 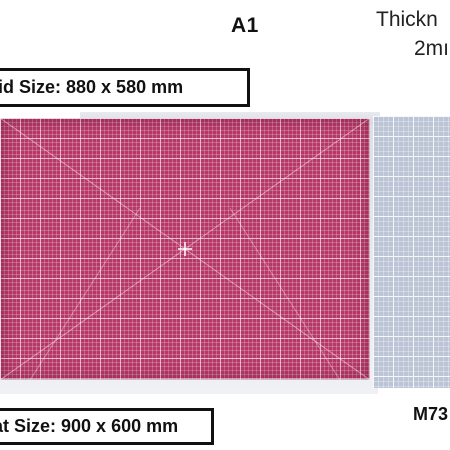 I want to click on thickness-label-line2: 2mı, so click(x=432, y=48).